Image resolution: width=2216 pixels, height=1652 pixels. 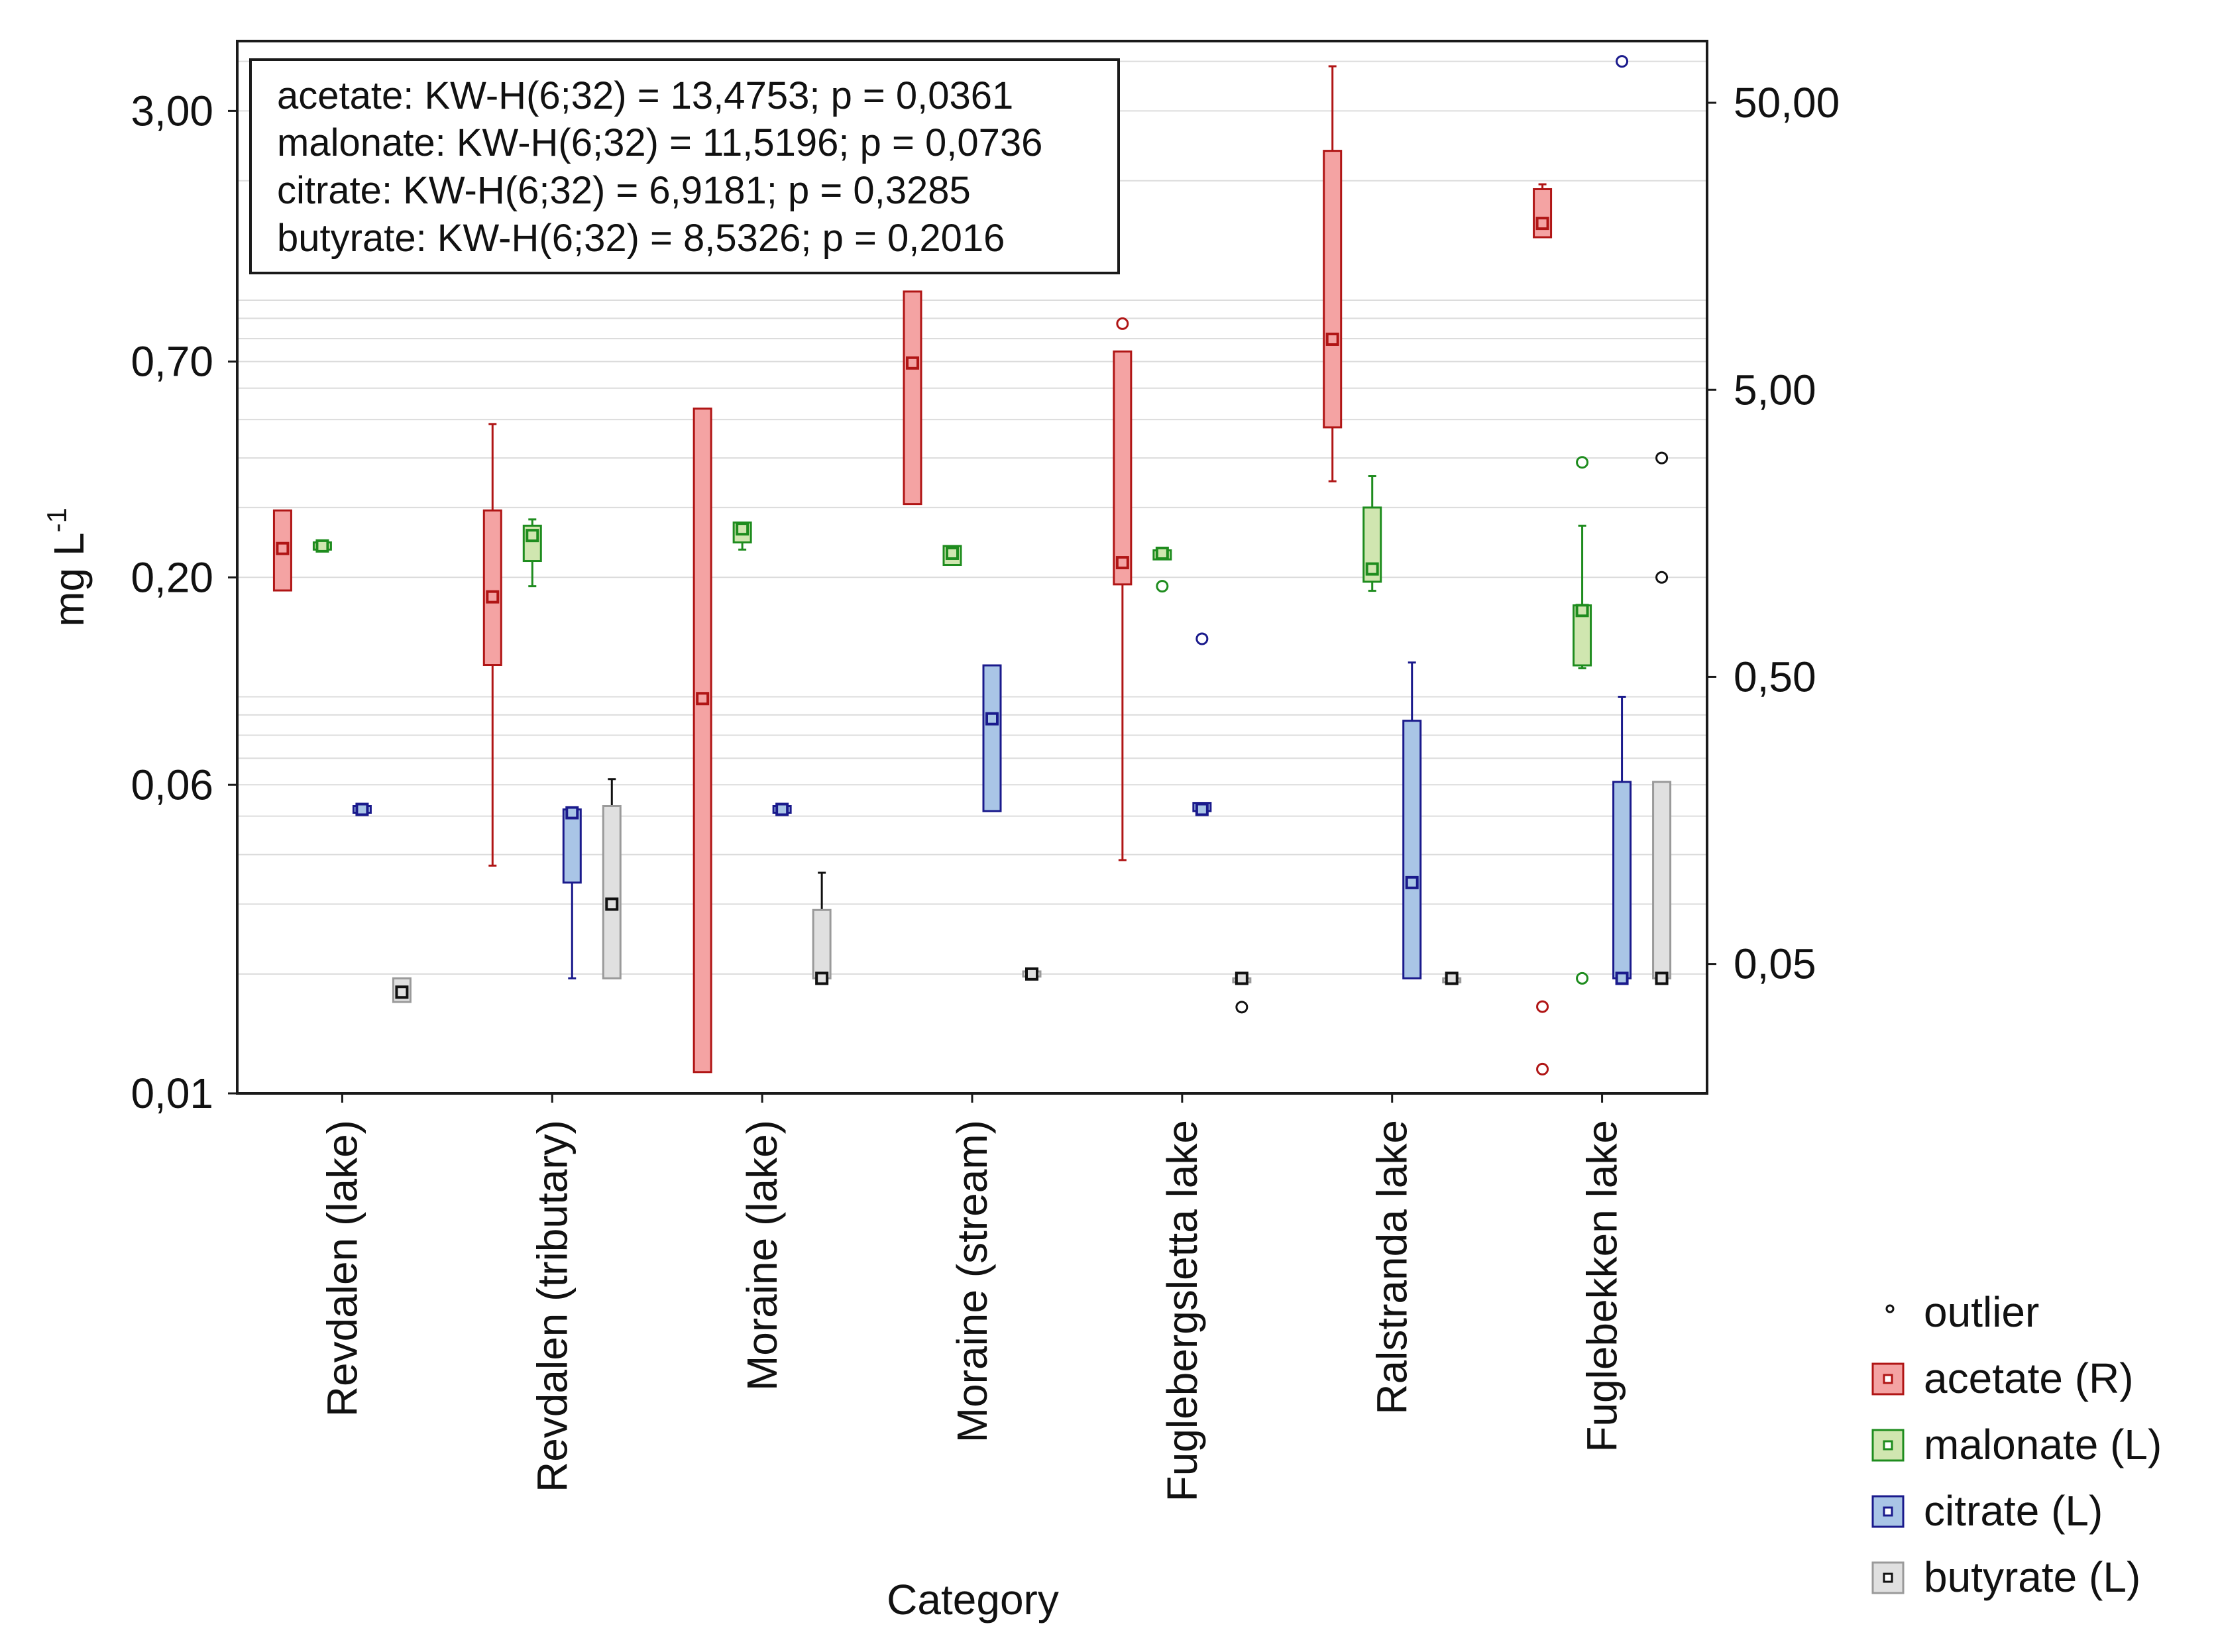 I want to click on legend-item-malonate: malonate (L), so click(x=2016, y=1444).